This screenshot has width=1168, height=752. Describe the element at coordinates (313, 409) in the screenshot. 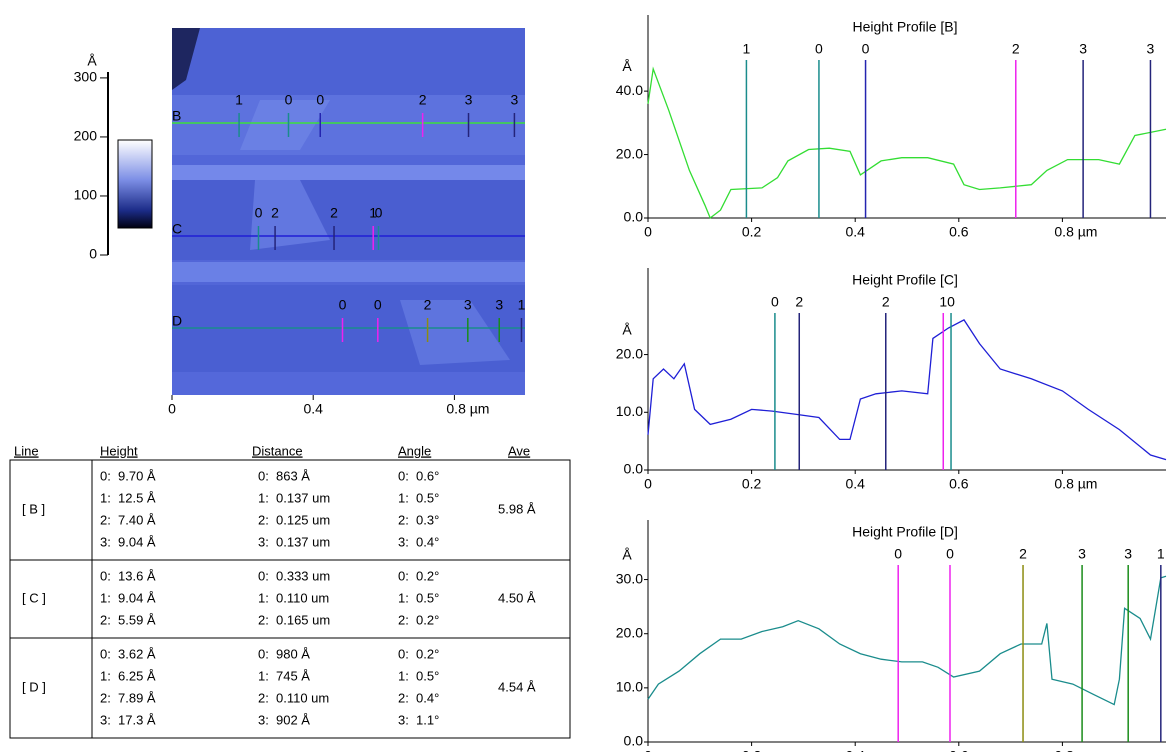

I see `image-x-tick-label: 0.4` at that location.